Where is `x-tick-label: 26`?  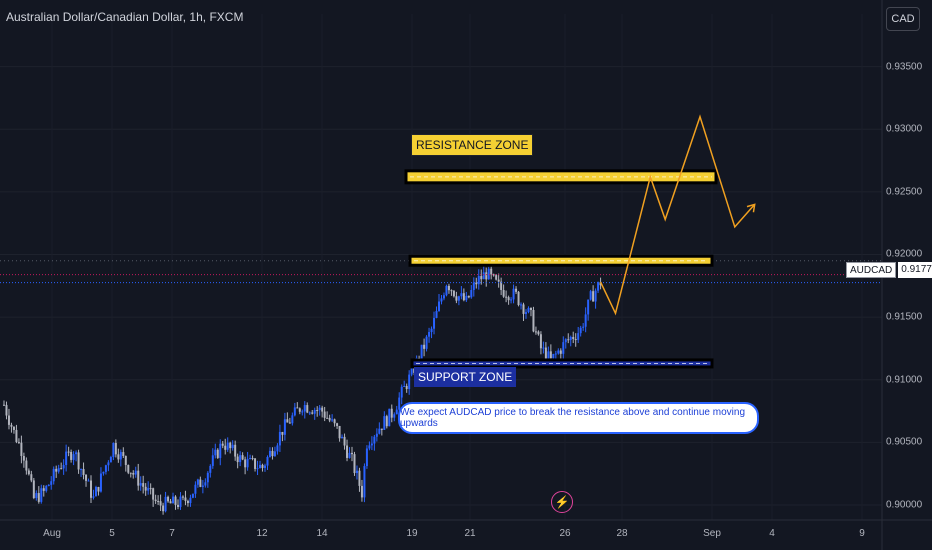 x-tick-label: 26 is located at coordinates (565, 533).